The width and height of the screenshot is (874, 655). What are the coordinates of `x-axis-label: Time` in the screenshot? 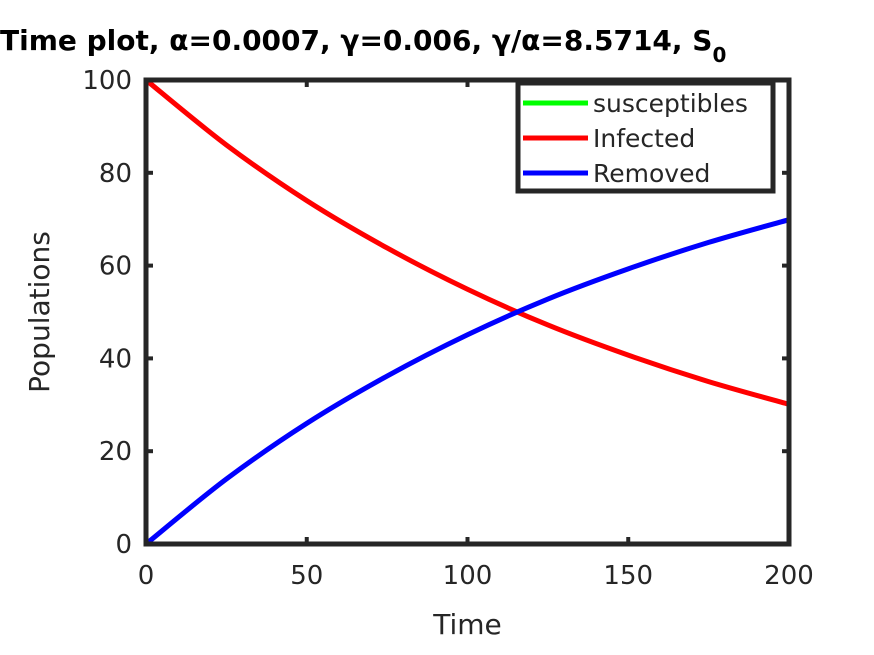 It's located at (467, 624).